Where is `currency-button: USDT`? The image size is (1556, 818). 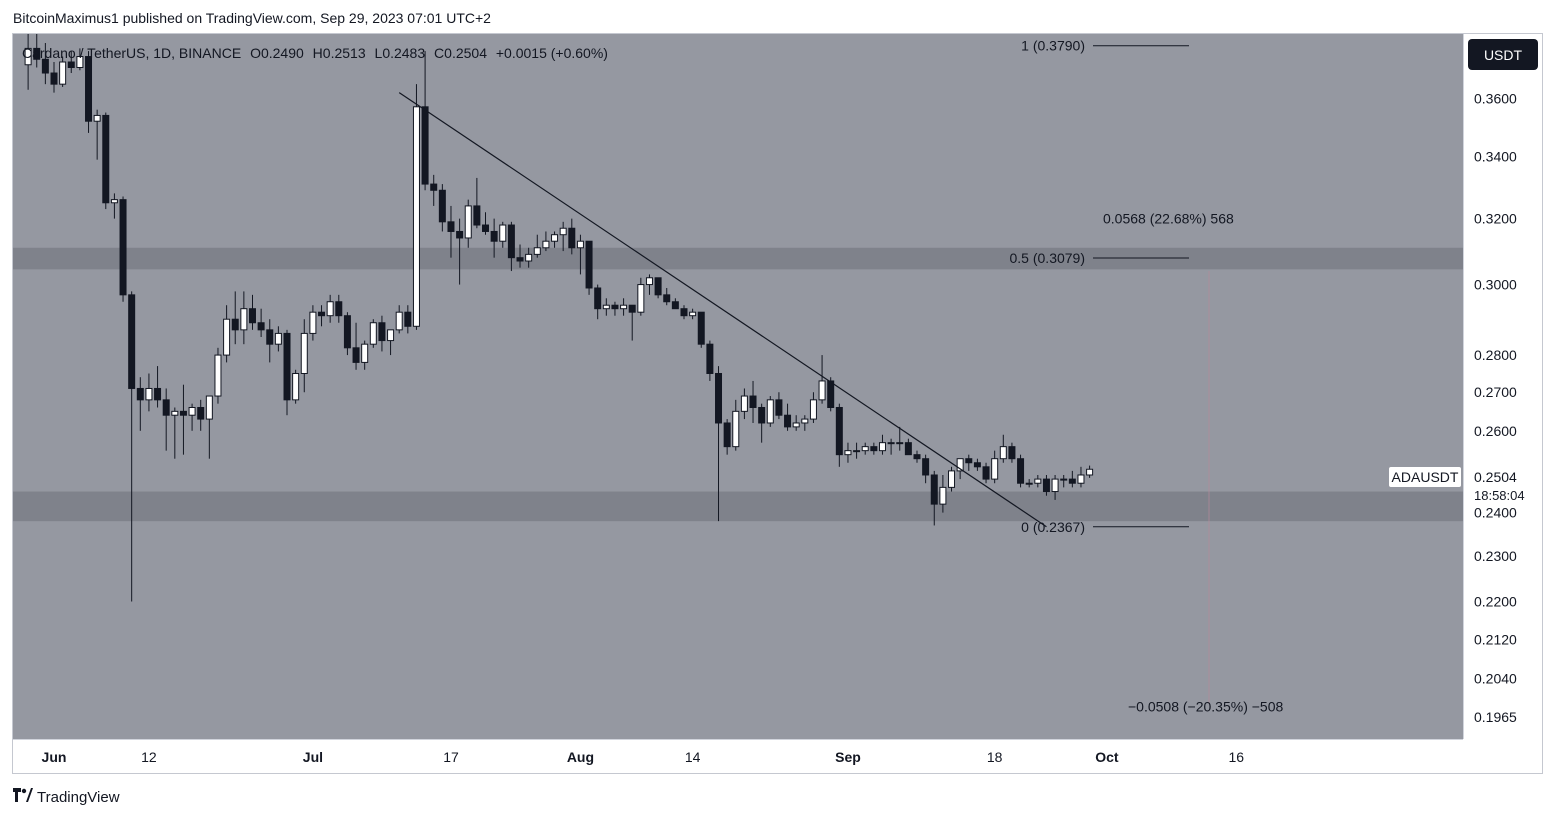
currency-button: USDT is located at coordinates (1503, 54).